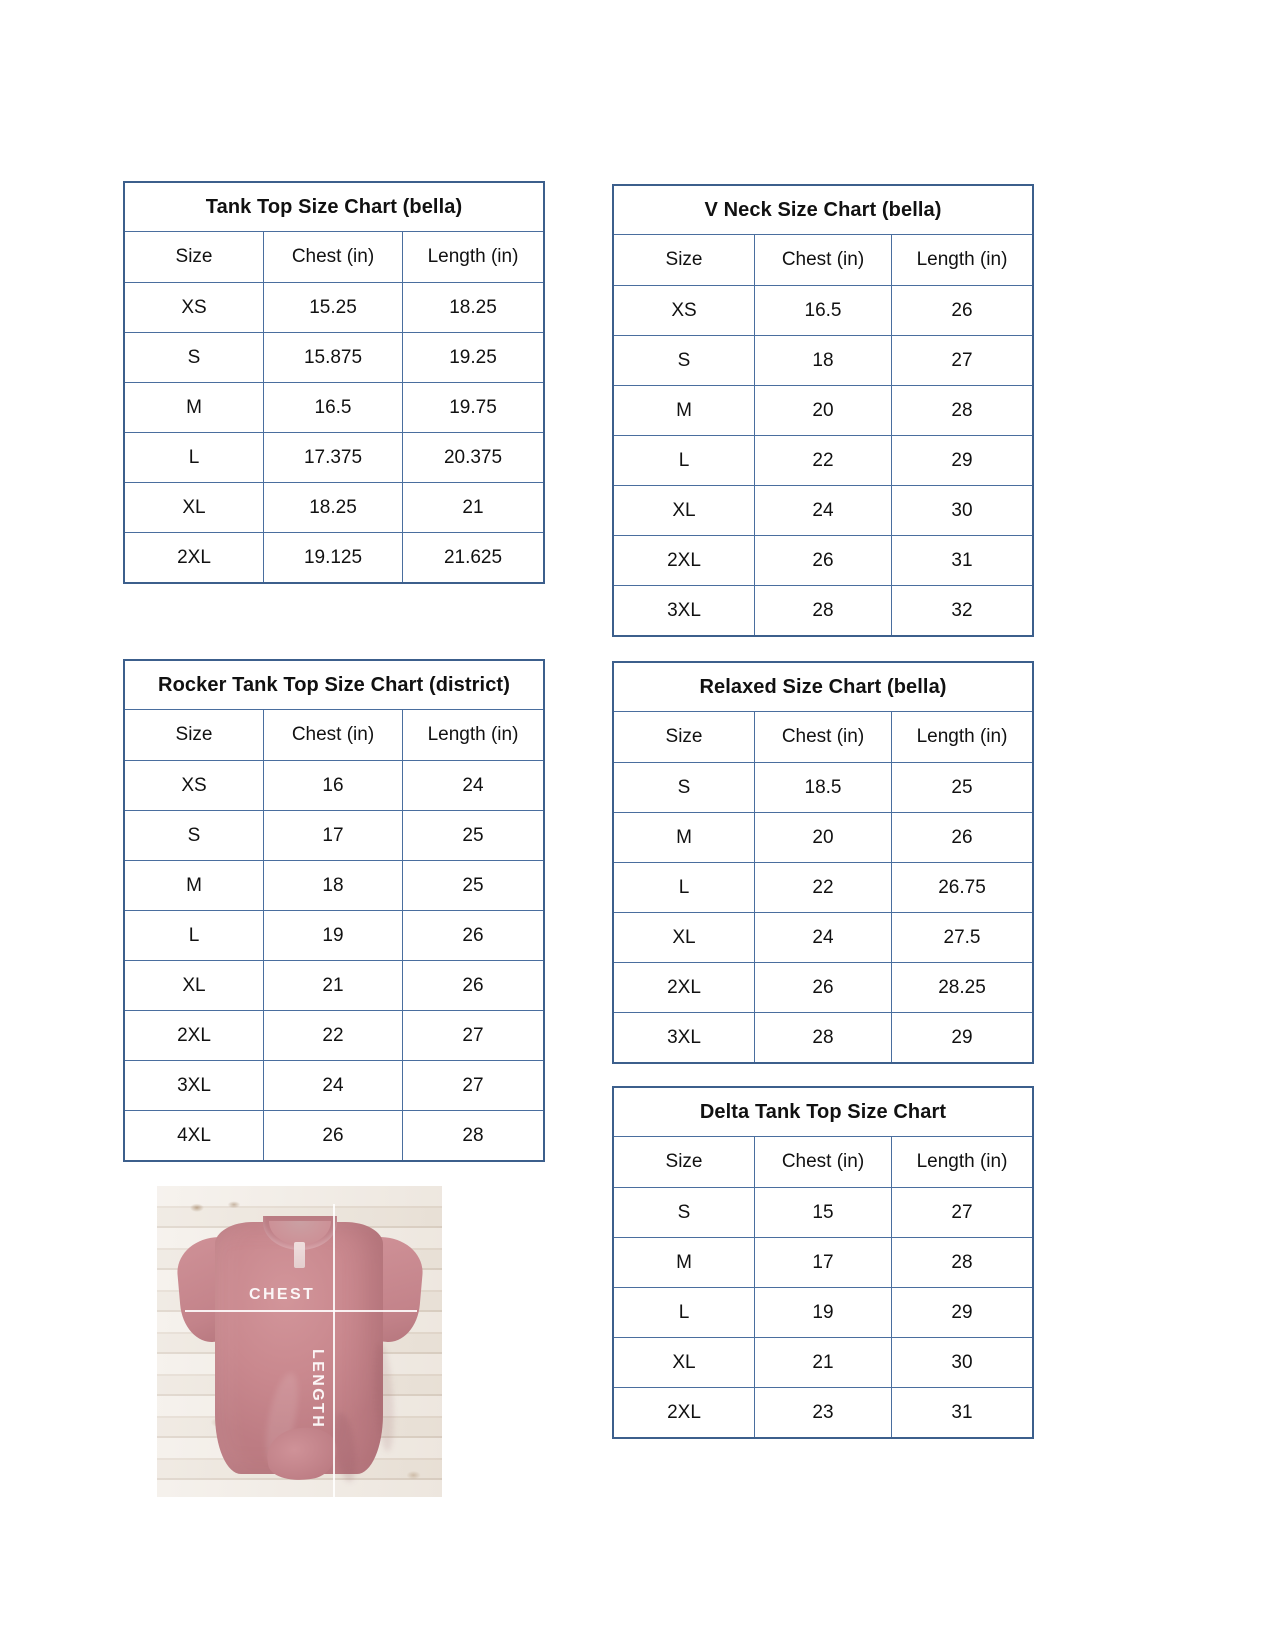 The width and height of the screenshot is (1275, 1650). Describe the element at coordinates (962, 611) in the screenshot. I see `cell-length: 32` at that location.